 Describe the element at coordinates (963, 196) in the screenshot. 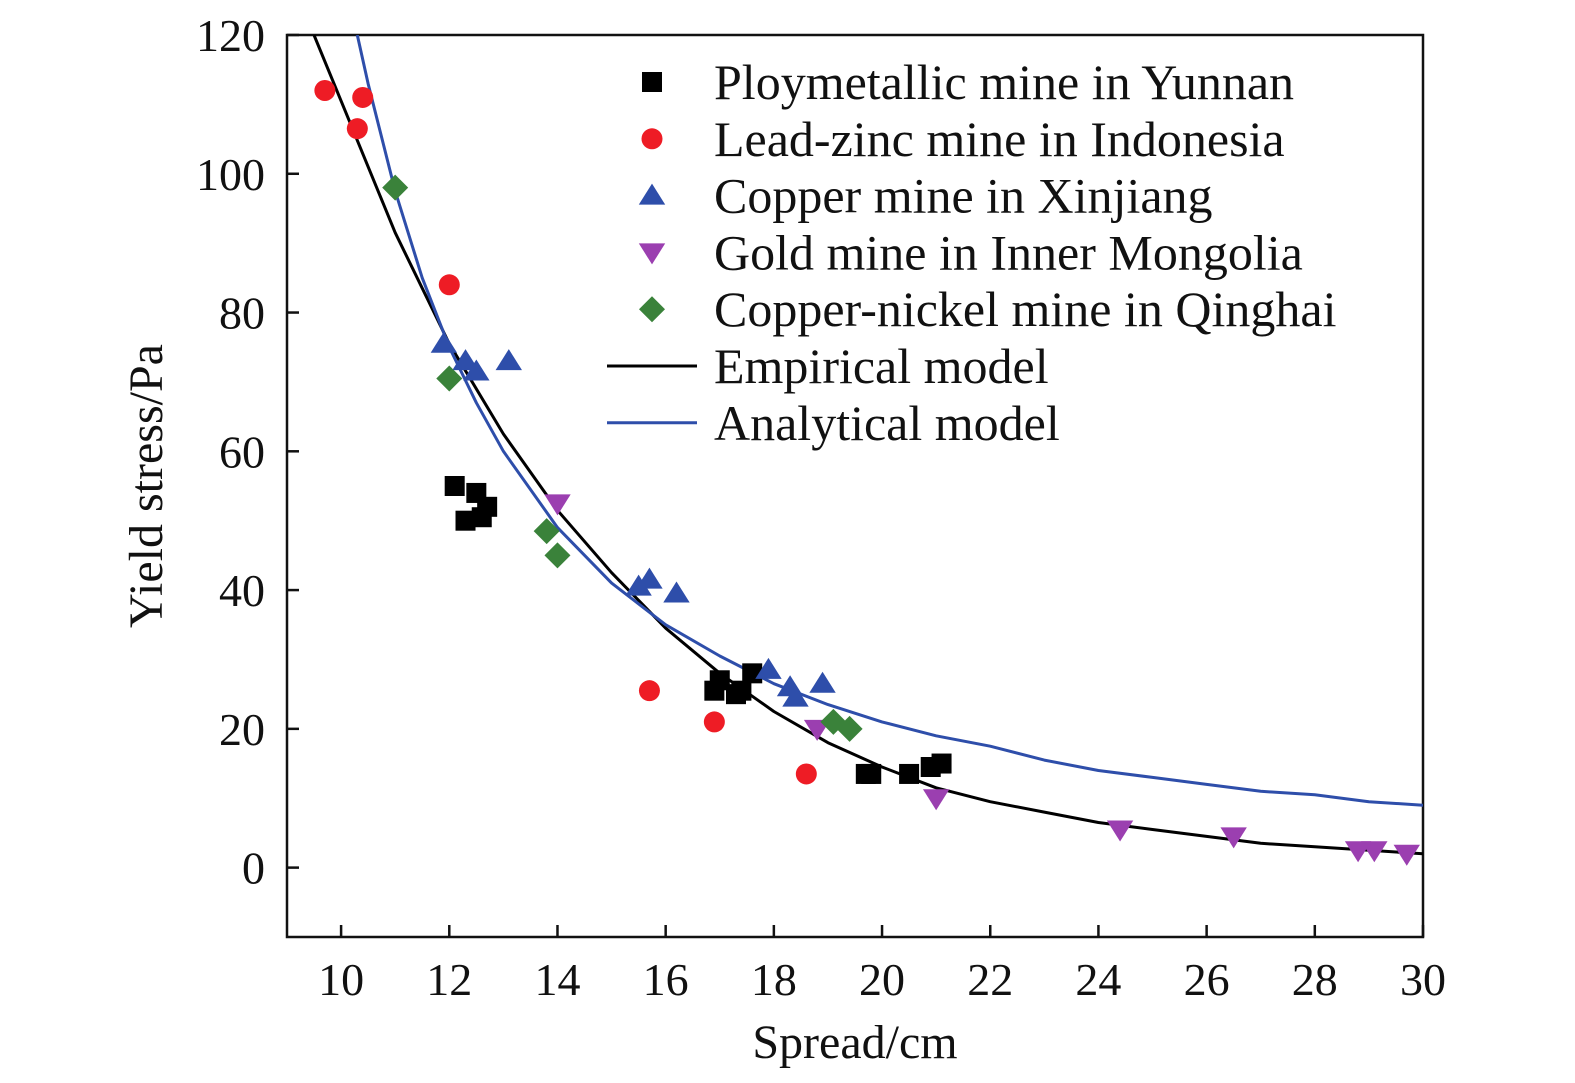

I see `legend-label-copper-mine-in-xinjiang: Copper mine in Xinjiang` at that location.